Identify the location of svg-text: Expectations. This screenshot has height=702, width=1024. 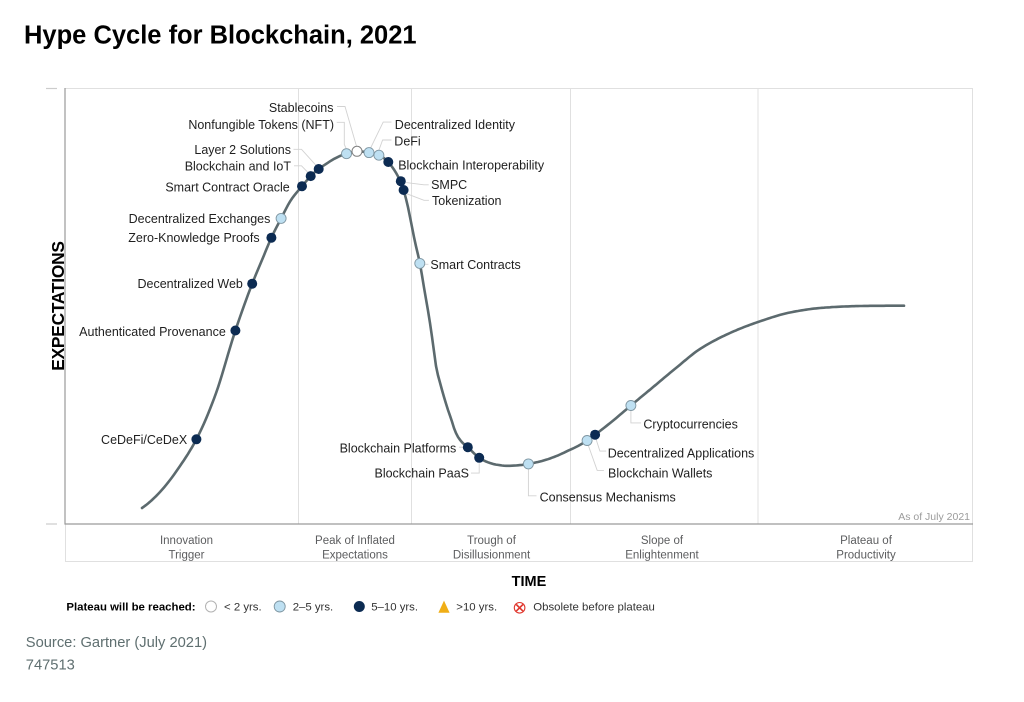
(355, 556).